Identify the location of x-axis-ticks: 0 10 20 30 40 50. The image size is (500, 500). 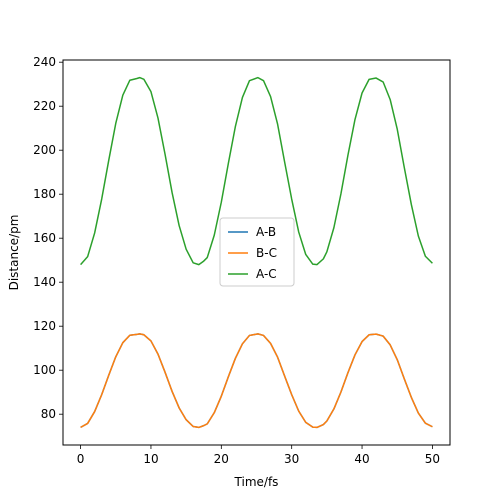
(258, 455).